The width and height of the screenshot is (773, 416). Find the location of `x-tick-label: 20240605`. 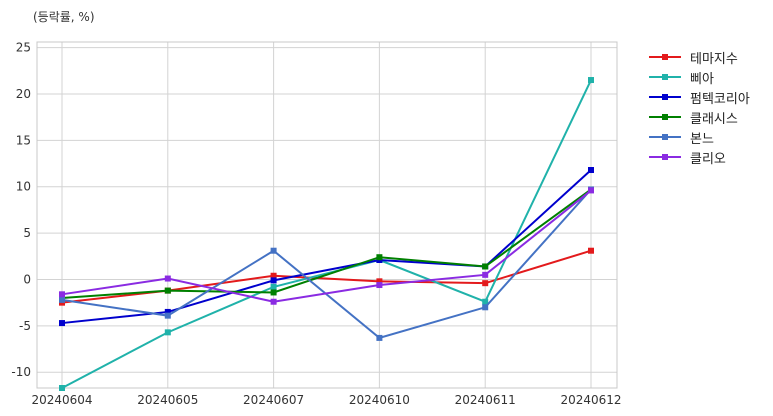

x-tick-label: 20240605 is located at coordinates (167, 400).